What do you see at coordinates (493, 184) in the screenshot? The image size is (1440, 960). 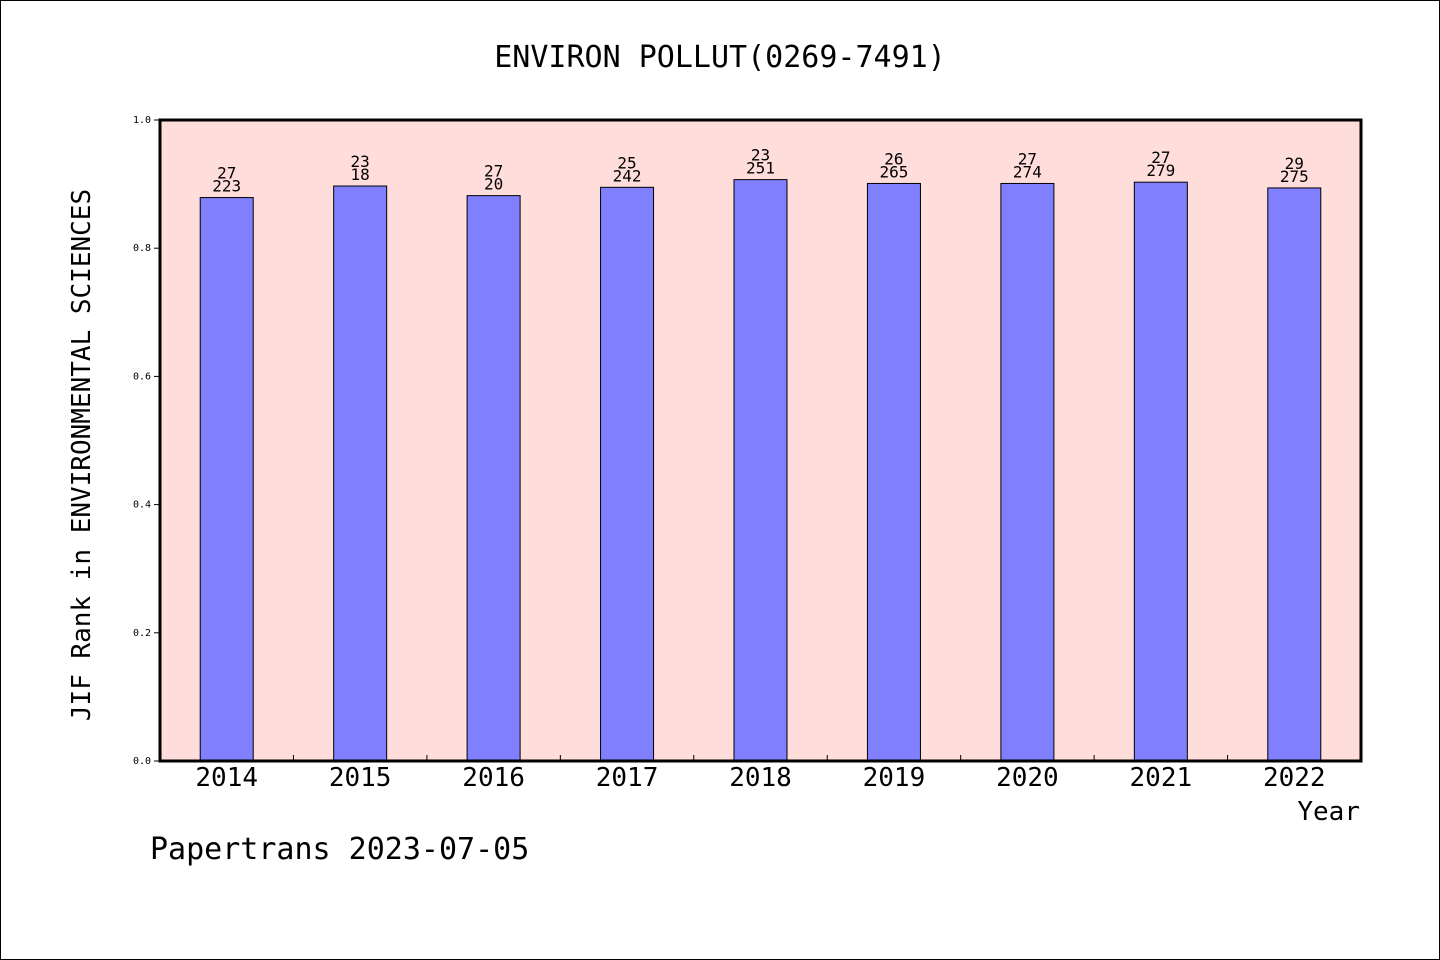 I see `total-label-2016: 20` at bounding box center [493, 184].